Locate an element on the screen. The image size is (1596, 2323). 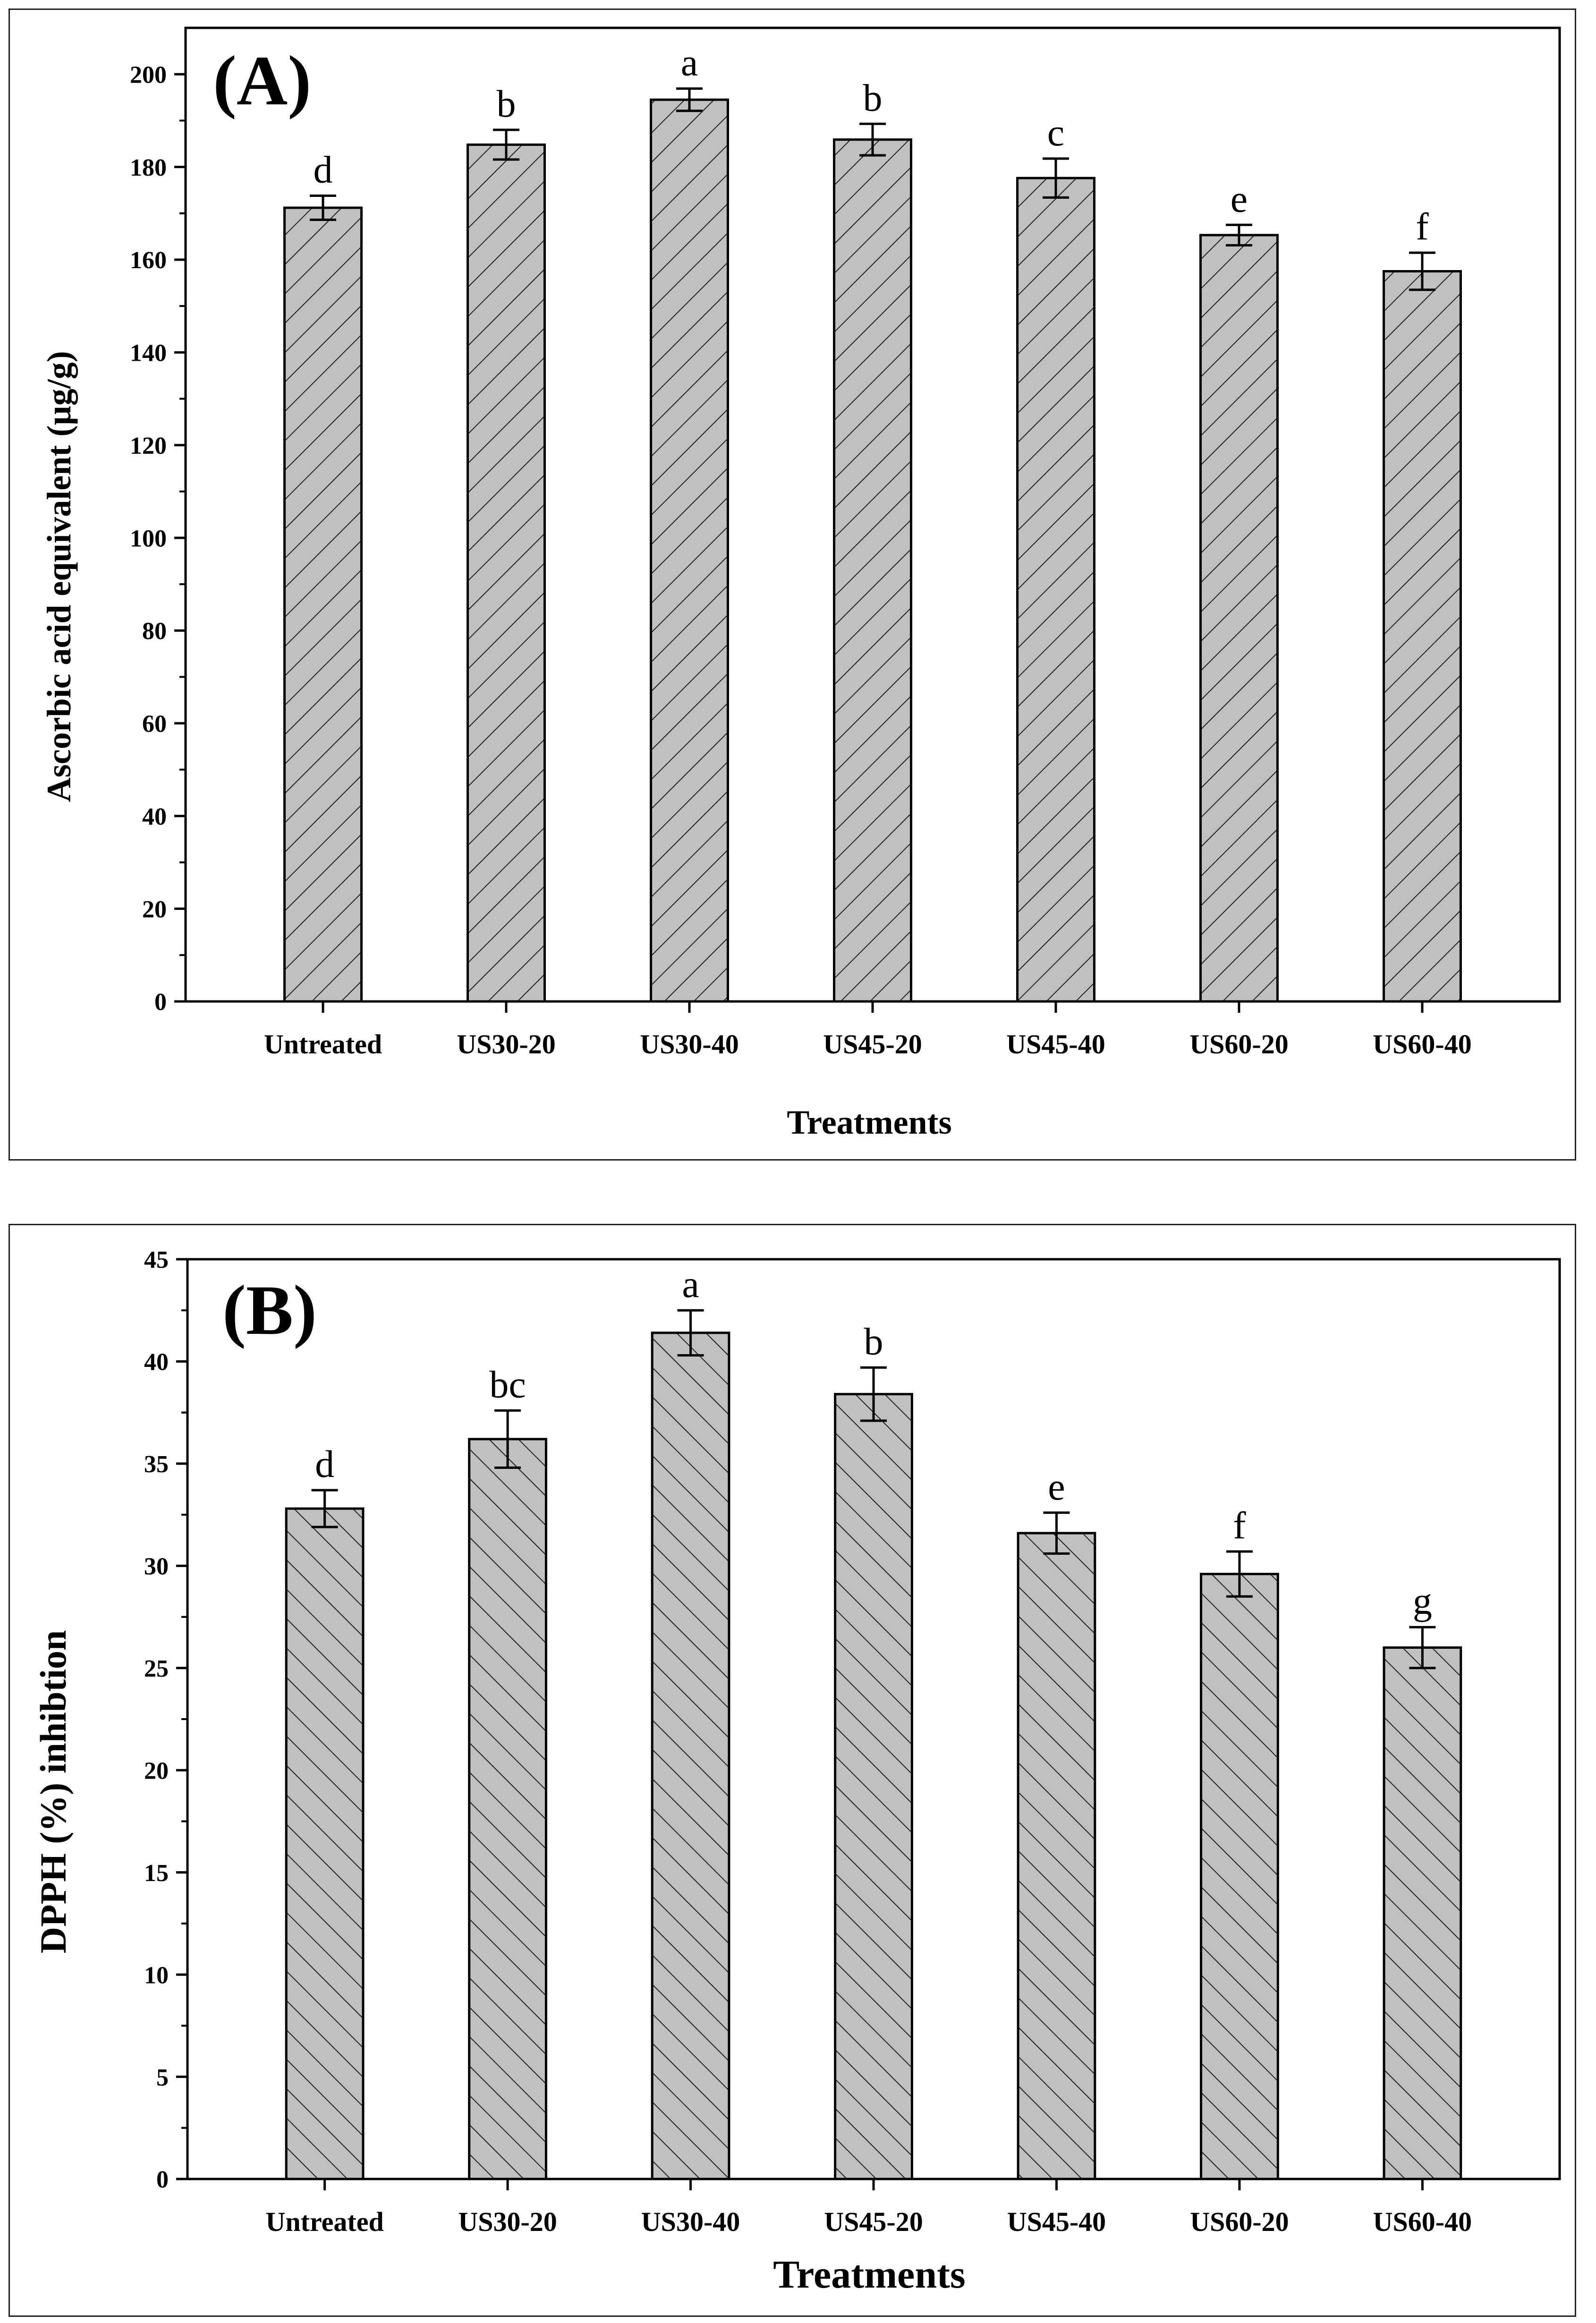
y-tick-label: 10 is located at coordinates (156, 1975).